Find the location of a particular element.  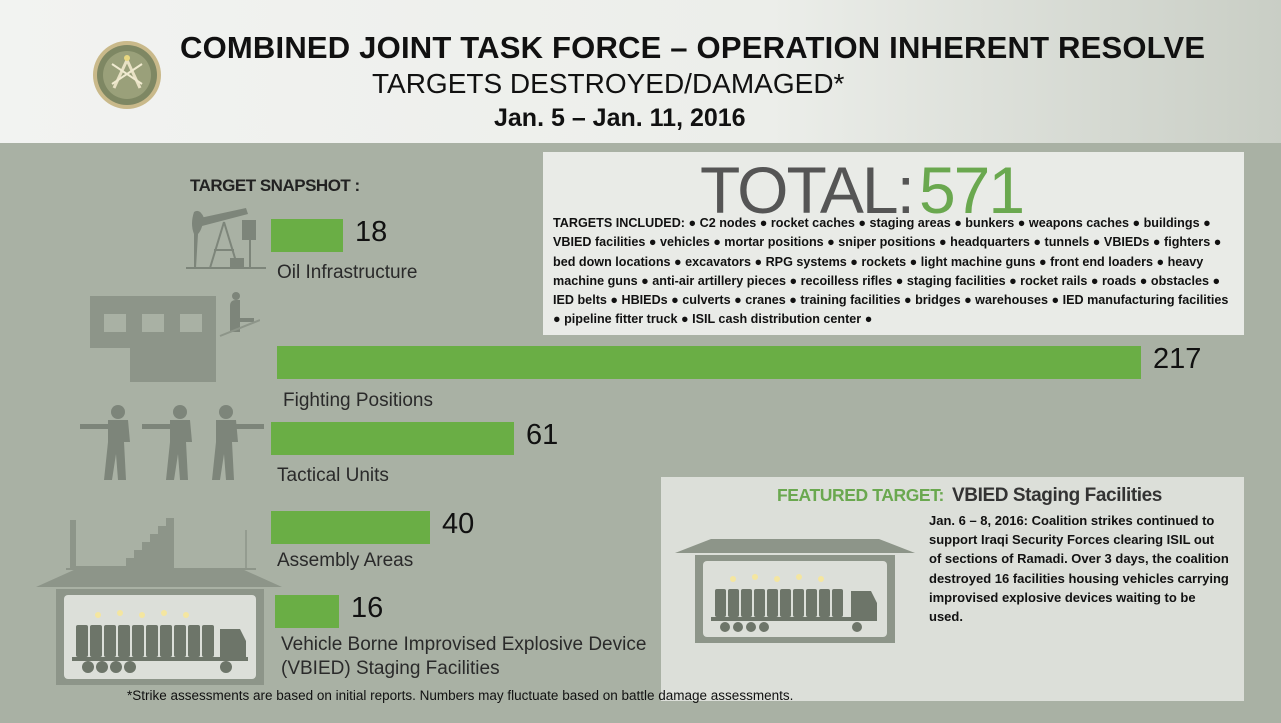

category-label: Tactical Units is located at coordinates (333, 475).